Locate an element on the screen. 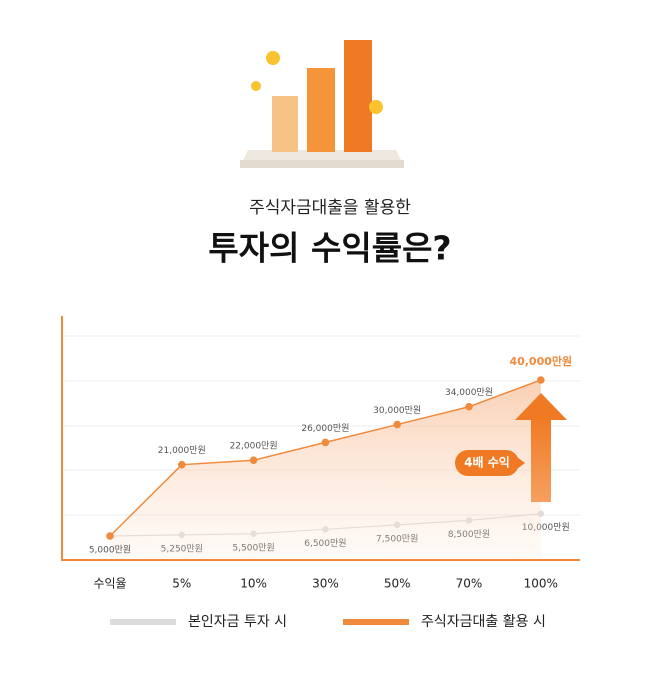  value-label: 34,000만원 is located at coordinates (469, 392).